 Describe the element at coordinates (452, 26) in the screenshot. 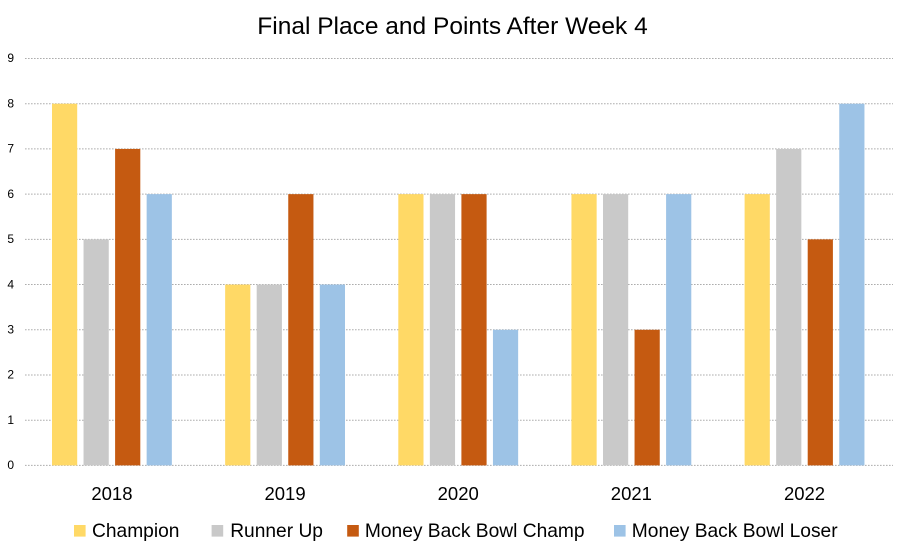

I see `svg-text:Final Place and Points After W: Final Place and Points After Week 4` at that location.